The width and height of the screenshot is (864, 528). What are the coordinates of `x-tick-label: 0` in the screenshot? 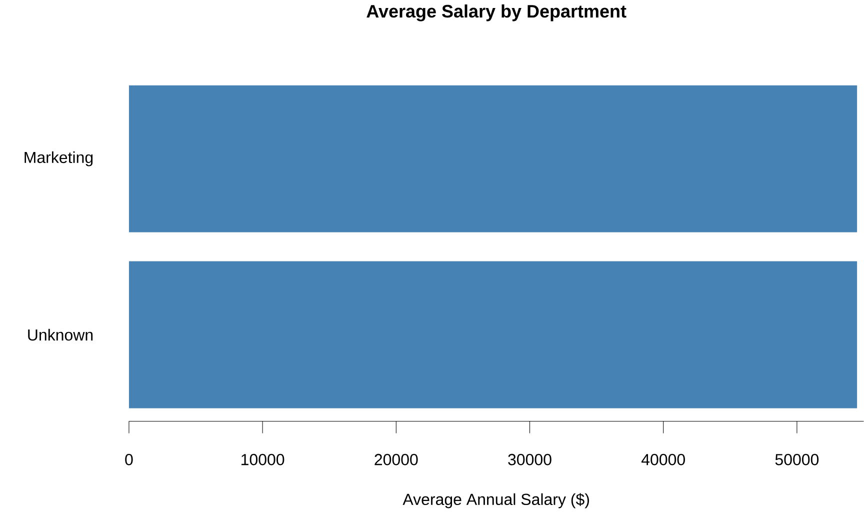 It's located at (129, 460).